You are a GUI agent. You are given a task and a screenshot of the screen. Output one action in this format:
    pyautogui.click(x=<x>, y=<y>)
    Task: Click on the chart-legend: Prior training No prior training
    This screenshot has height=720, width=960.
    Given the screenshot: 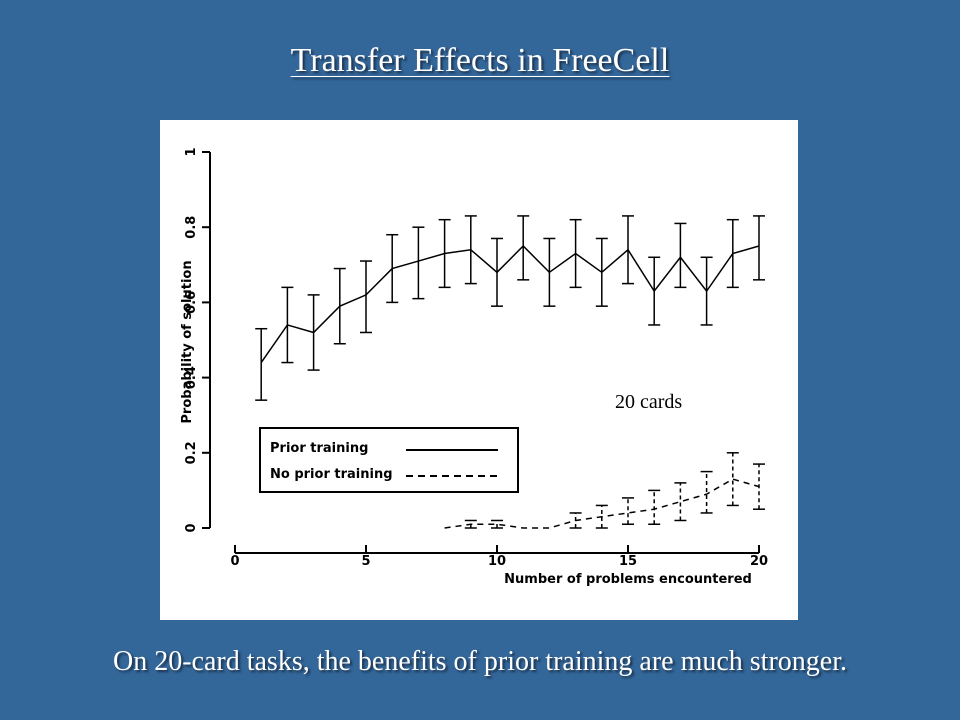 What is the action you would take?
    pyautogui.click(x=389, y=460)
    